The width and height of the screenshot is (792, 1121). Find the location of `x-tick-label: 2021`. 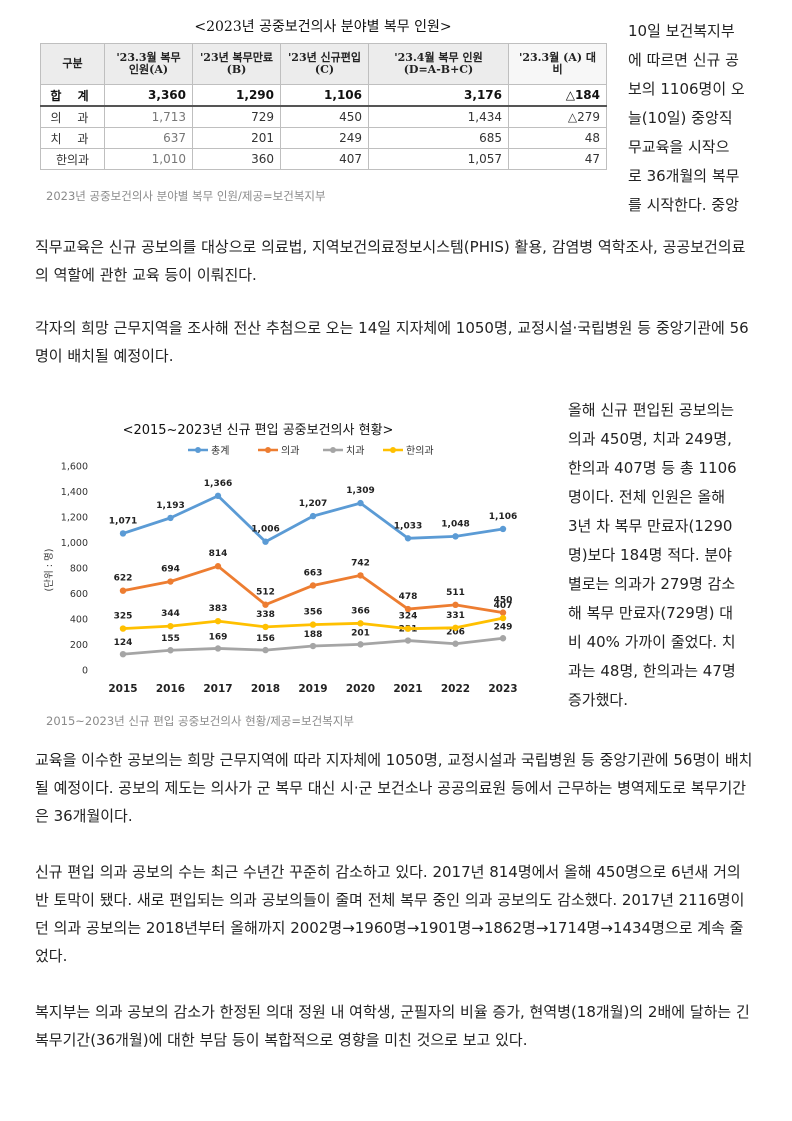

x-tick-label: 2021 is located at coordinates (407, 689).